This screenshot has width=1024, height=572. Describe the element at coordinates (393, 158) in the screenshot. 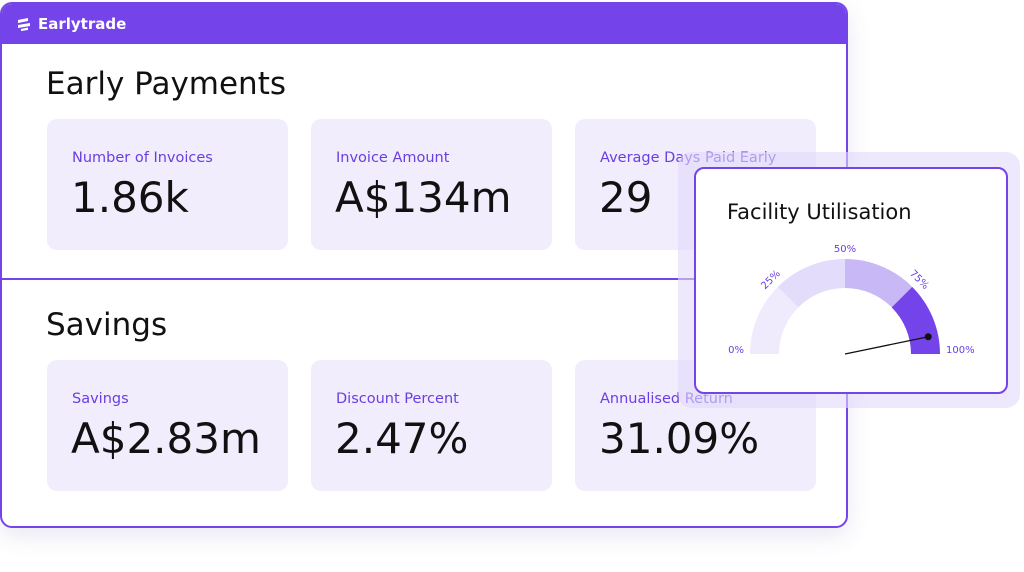

I see `metric-label: Invoice Amount` at that location.